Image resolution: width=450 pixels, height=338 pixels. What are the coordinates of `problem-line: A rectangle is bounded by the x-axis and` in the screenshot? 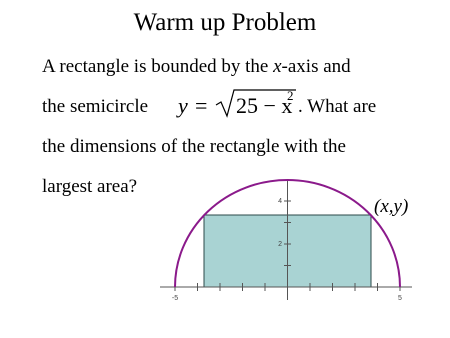 It's located at (196, 66).